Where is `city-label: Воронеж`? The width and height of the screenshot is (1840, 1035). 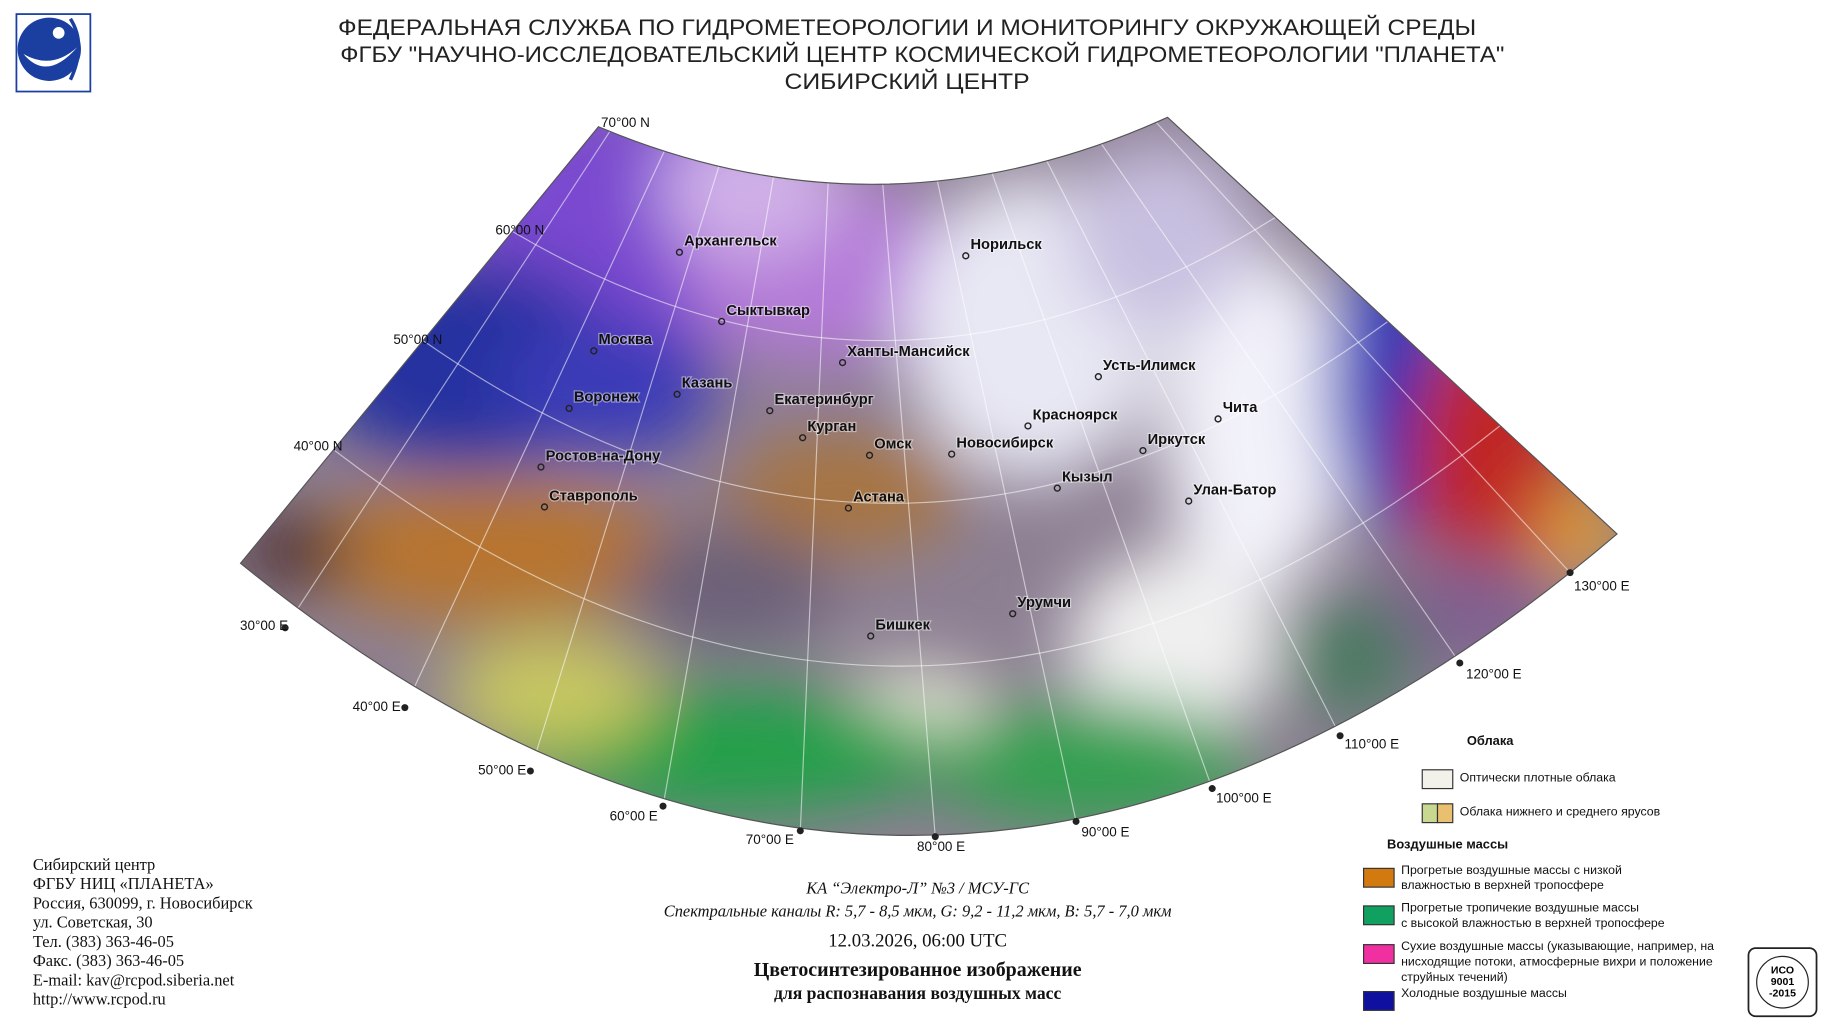
city-label: Воронеж is located at coordinates (606, 398).